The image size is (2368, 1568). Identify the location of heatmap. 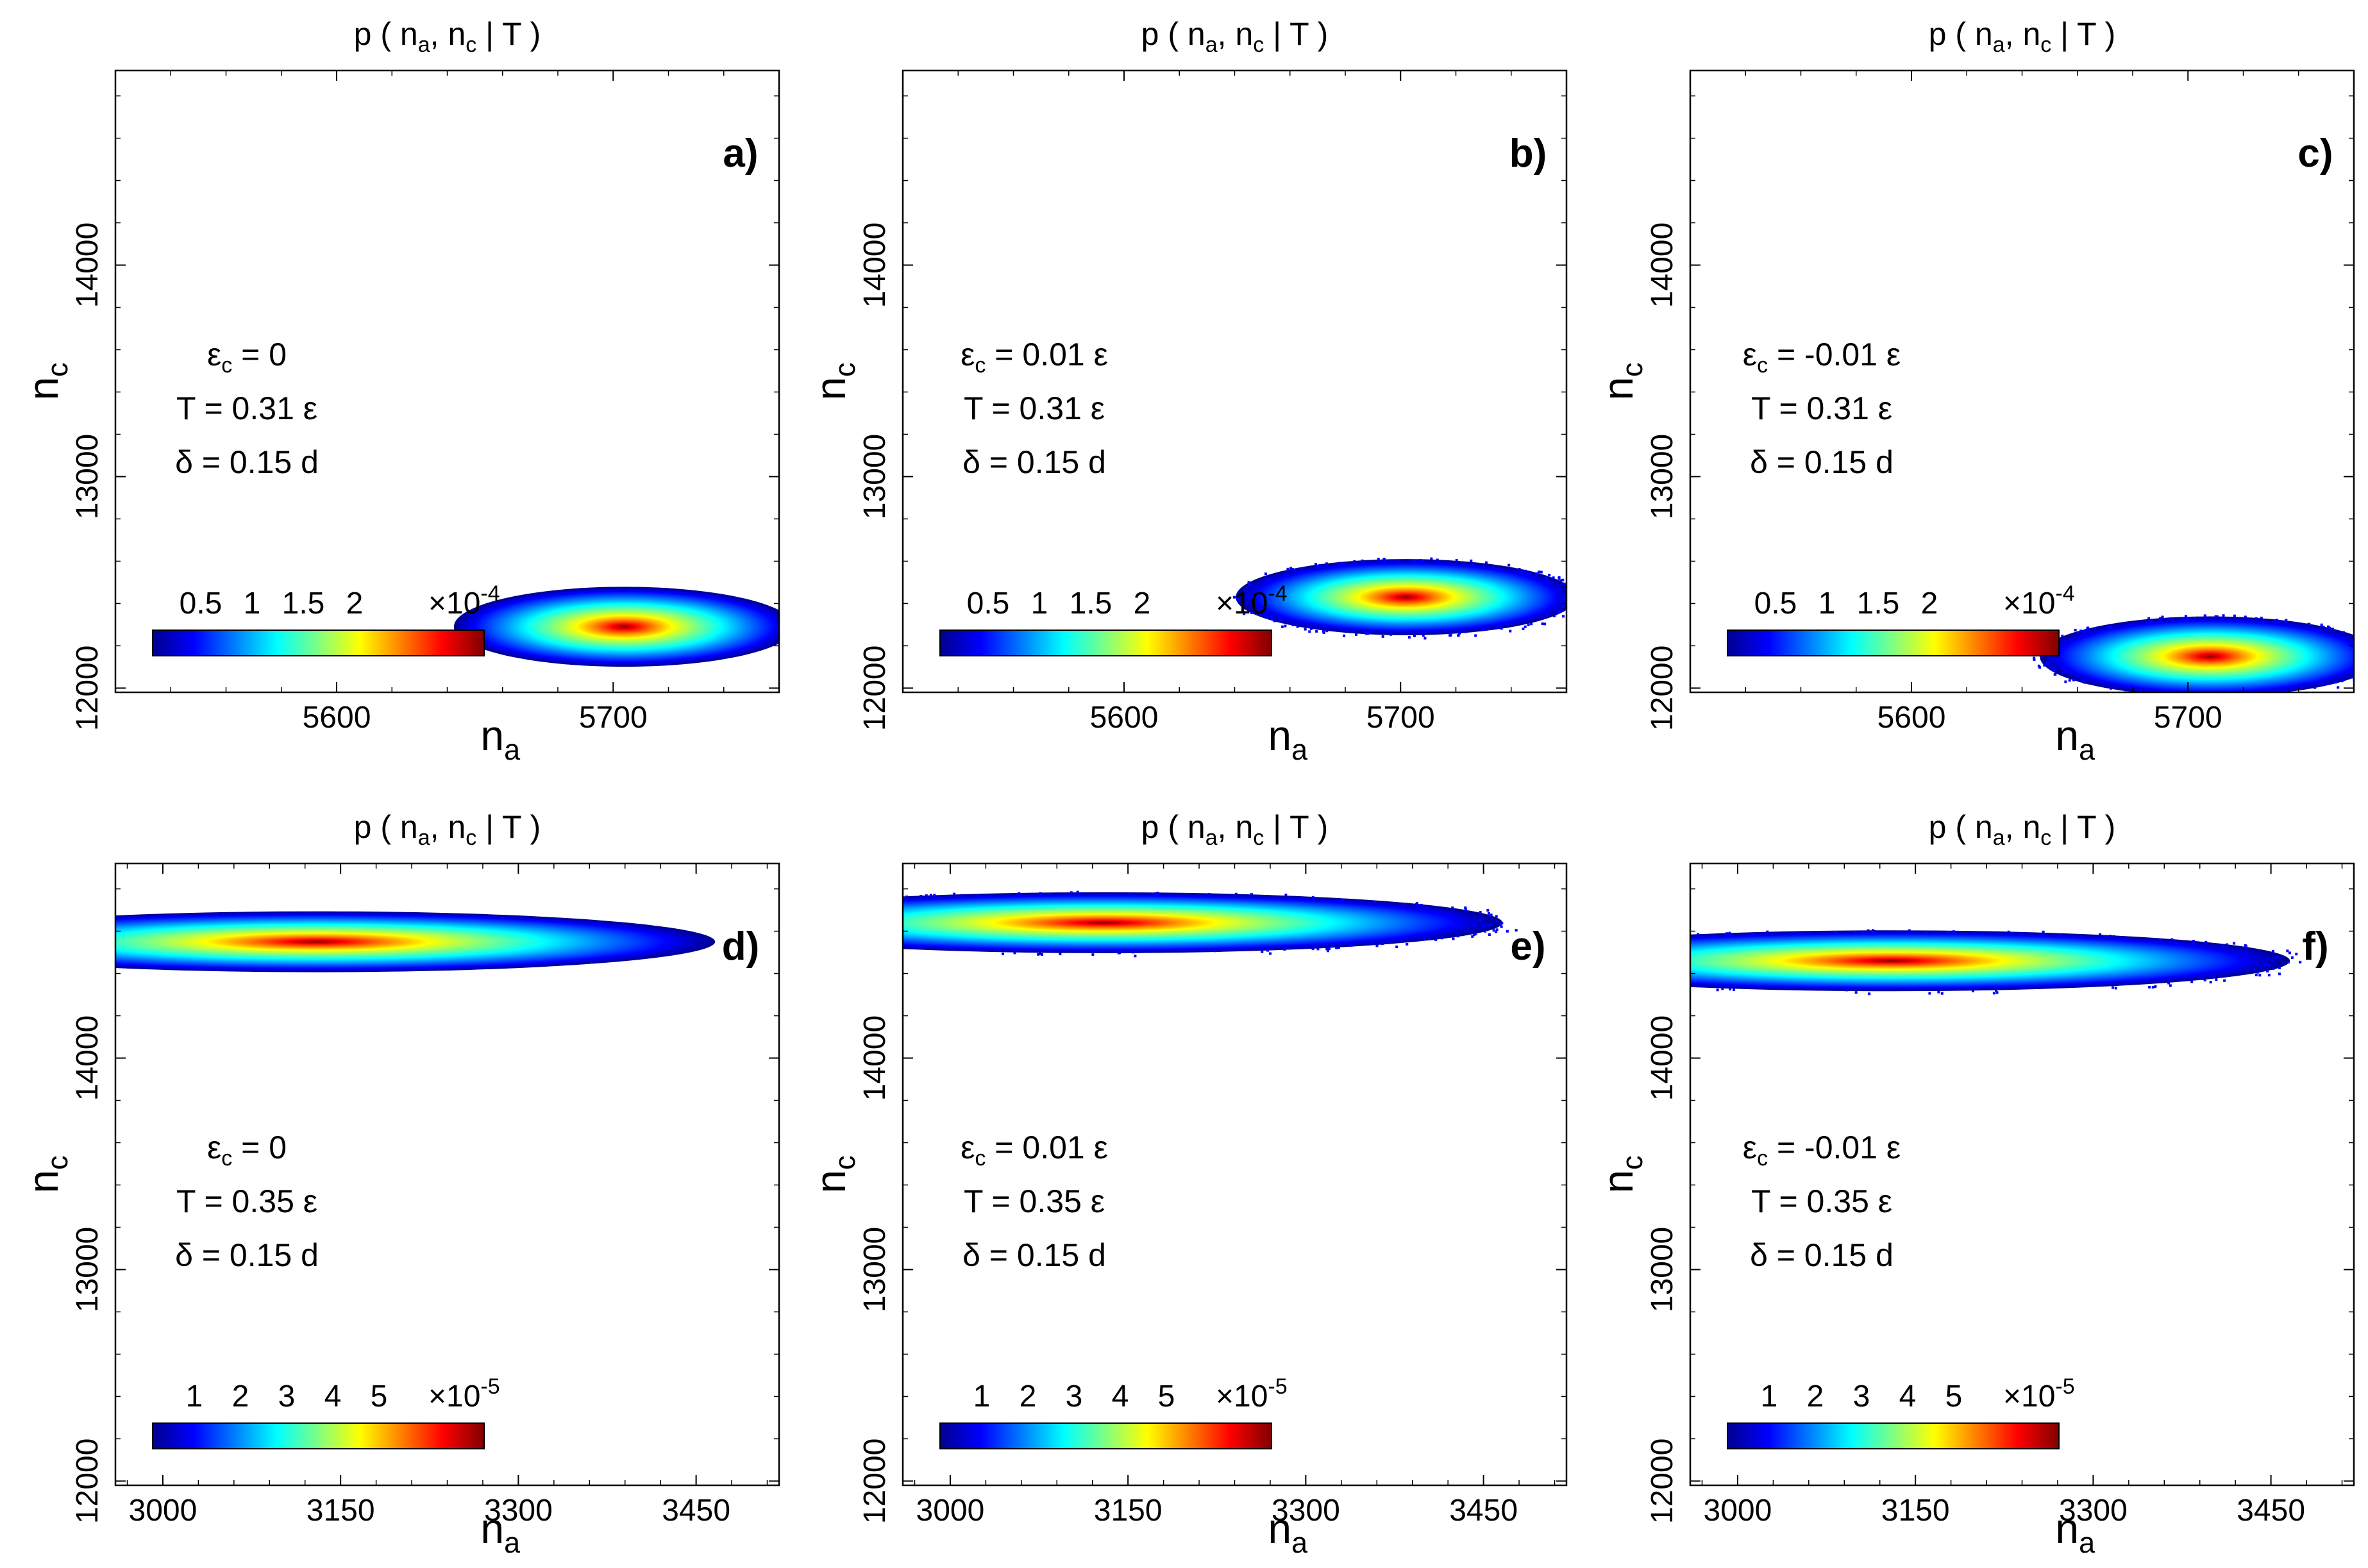
(1404, 598).